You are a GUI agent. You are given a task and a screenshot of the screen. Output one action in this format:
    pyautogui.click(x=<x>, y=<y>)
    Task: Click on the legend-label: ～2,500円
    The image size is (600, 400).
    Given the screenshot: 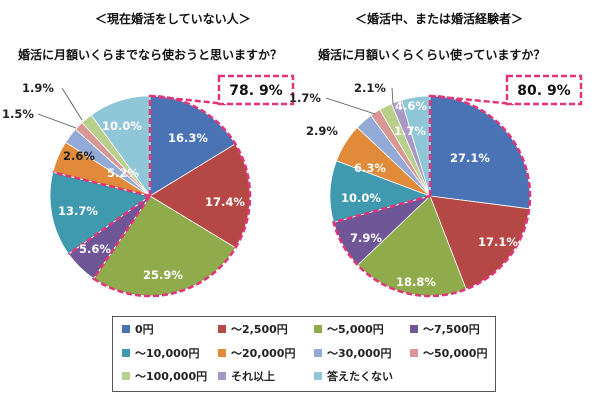 What is the action you would take?
    pyautogui.click(x=259, y=329)
    